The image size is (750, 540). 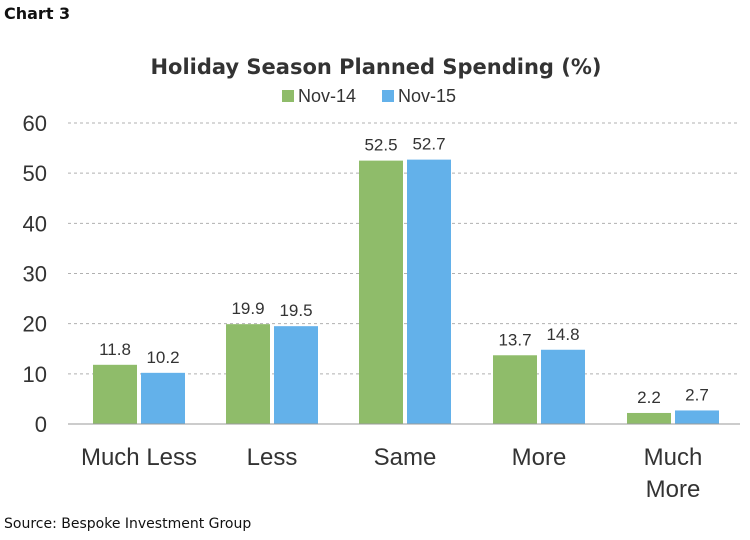 What do you see at coordinates (649, 418) in the screenshot?
I see `bar-nov-14-much-more` at bounding box center [649, 418].